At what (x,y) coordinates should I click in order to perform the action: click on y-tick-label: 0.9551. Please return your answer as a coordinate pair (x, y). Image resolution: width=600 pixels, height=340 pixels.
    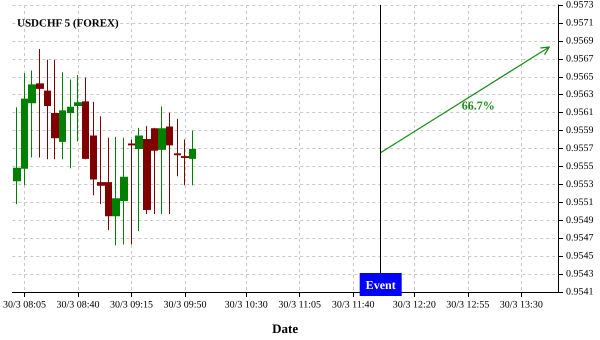
    Looking at the image, I should click on (580, 202).